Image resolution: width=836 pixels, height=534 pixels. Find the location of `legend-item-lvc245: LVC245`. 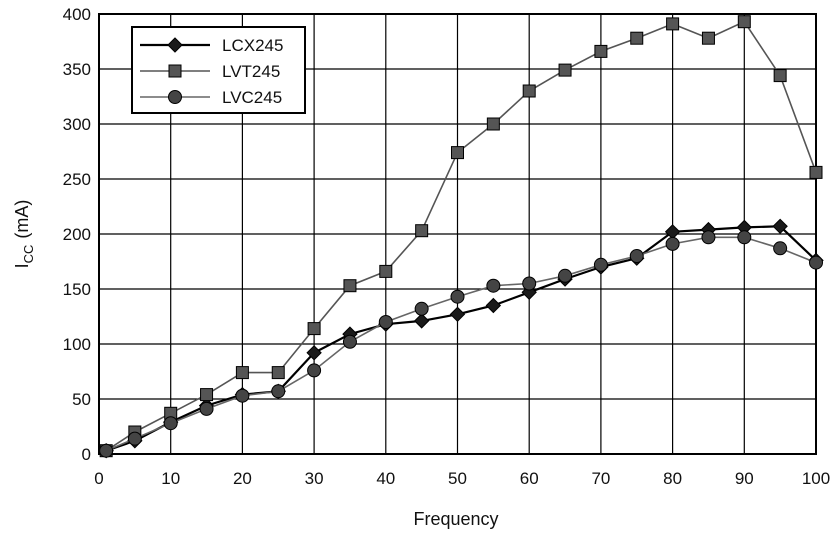

legend-item-lvc245: LVC245 is located at coordinates (211, 97).